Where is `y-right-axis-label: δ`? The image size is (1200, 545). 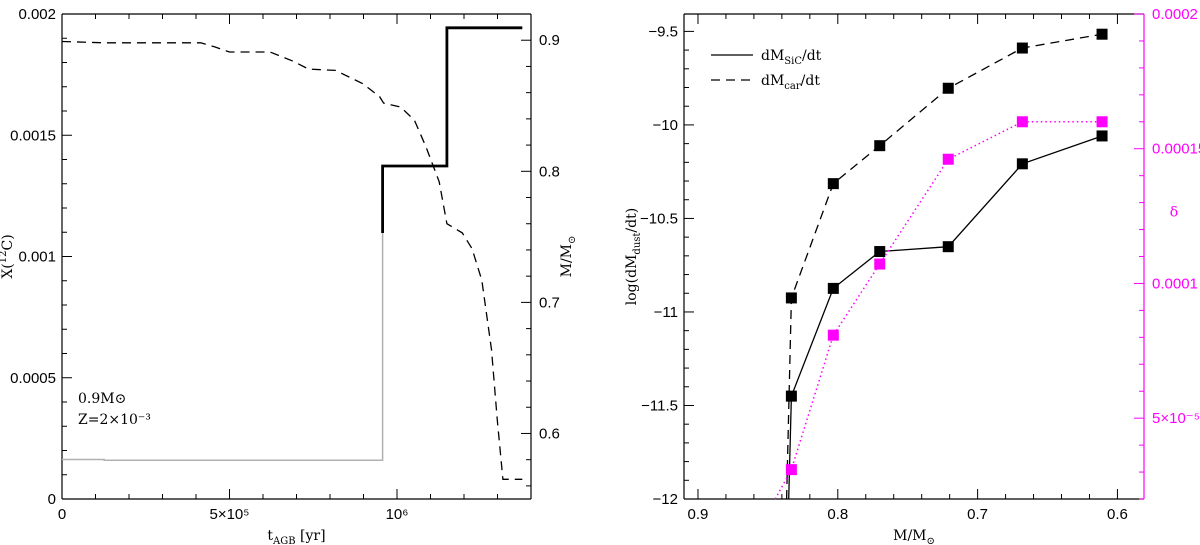
y-right-axis-label: δ is located at coordinates (1174, 213).